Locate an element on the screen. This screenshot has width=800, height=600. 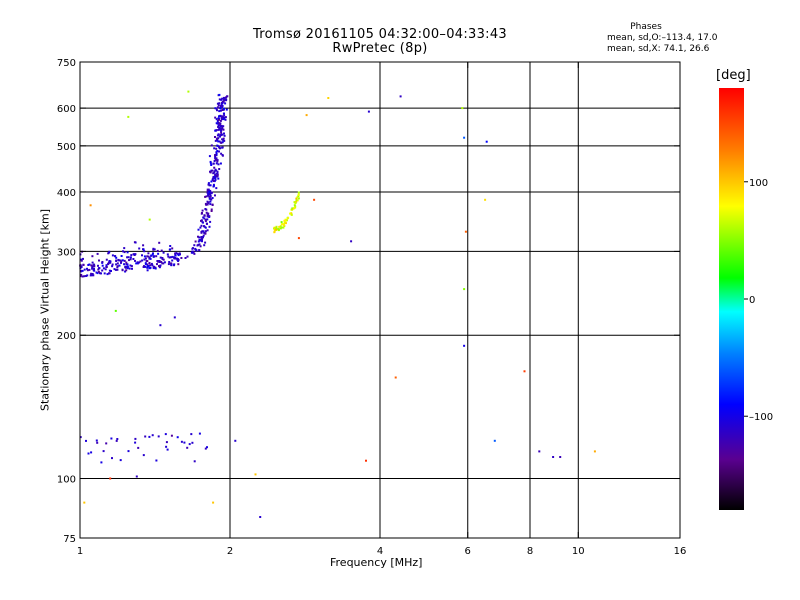
y-tick-label: 75 is located at coordinates (69, 539).